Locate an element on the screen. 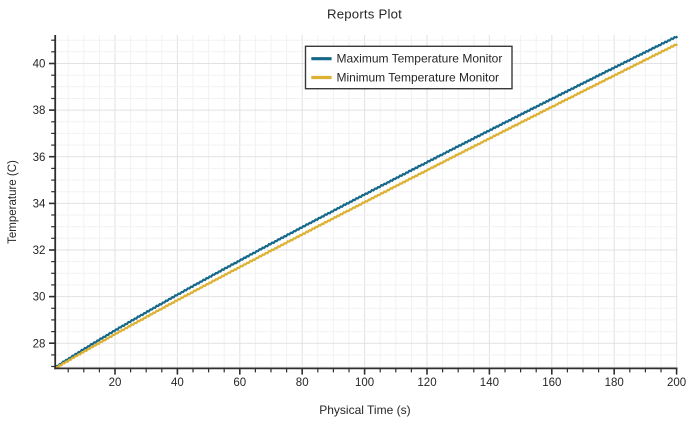  svg-text: 160 is located at coordinates (551, 383).